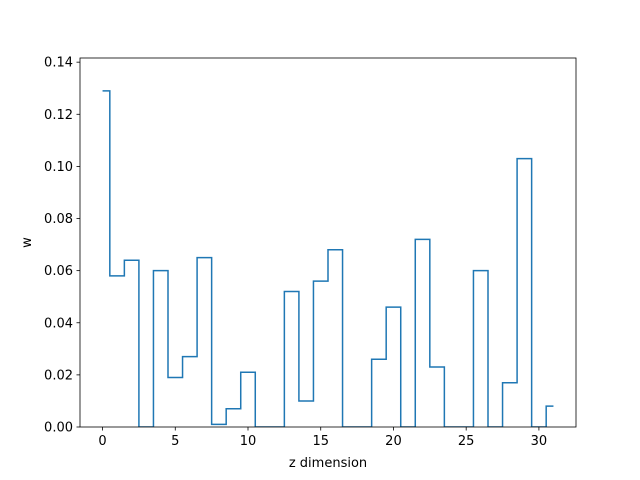 The height and width of the screenshot is (480, 640). What do you see at coordinates (328, 463) in the screenshot?
I see `x-axis-label: z dimension` at bounding box center [328, 463].